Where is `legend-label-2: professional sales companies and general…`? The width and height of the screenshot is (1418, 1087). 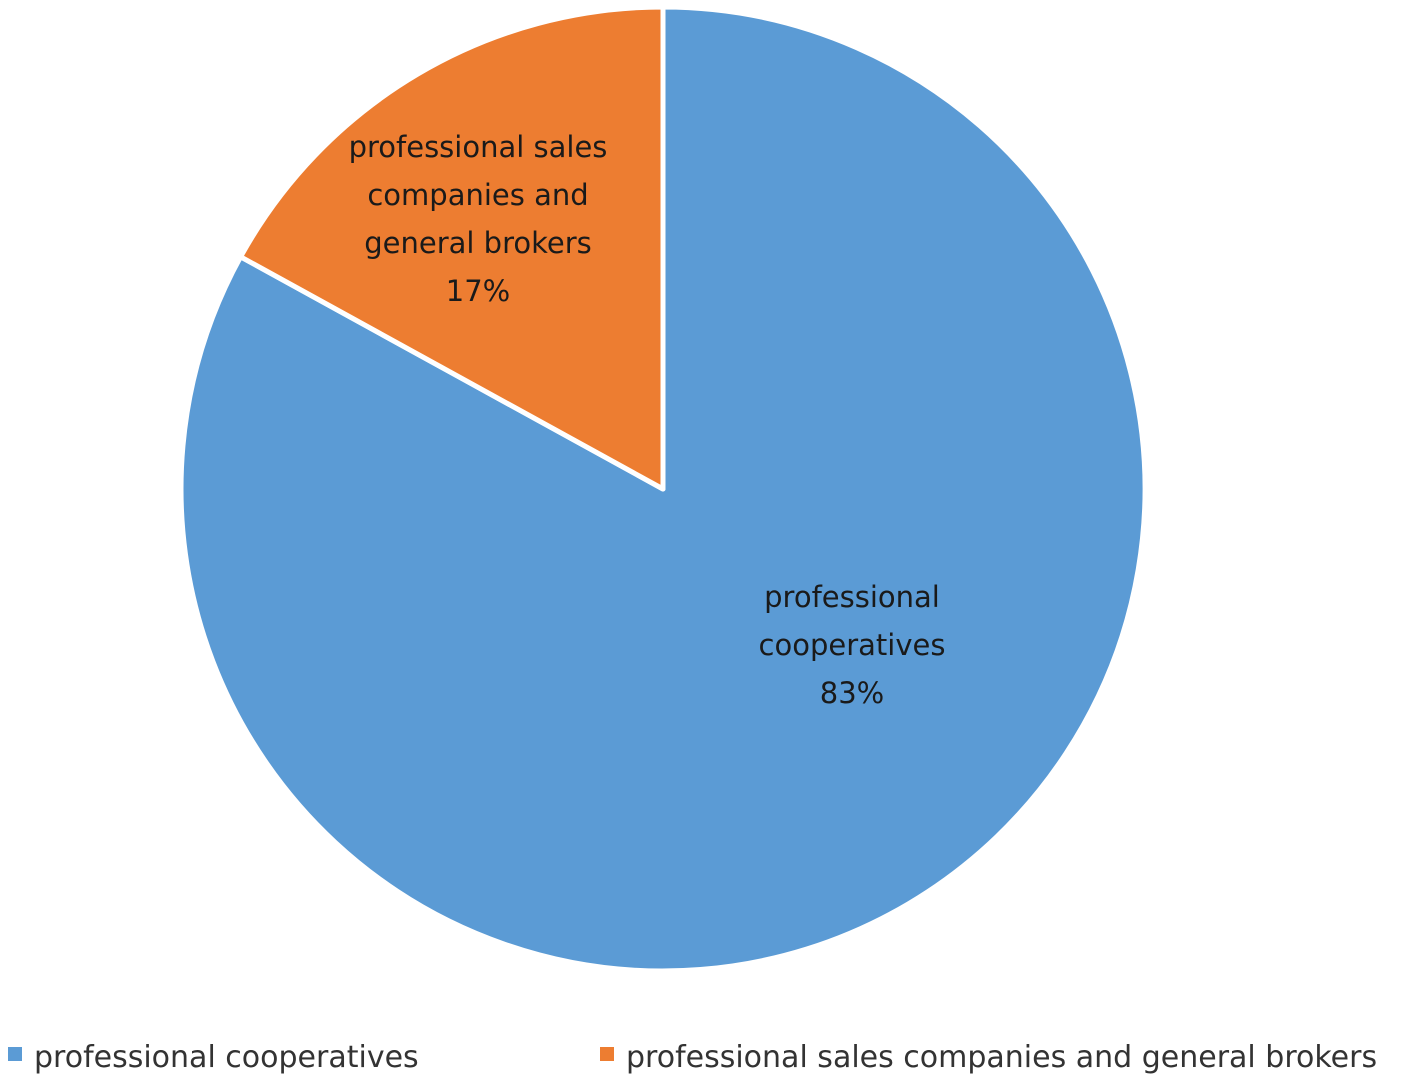 legend-label-2: professional sales companies and general… is located at coordinates (1001, 1057).